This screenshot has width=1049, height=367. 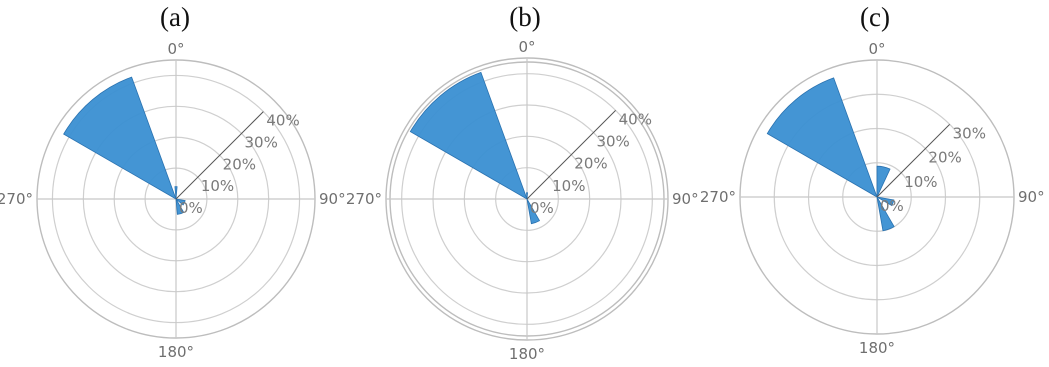 What do you see at coordinates (175, 17) in the screenshot?
I see `panel-title: (a)` at bounding box center [175, 17].